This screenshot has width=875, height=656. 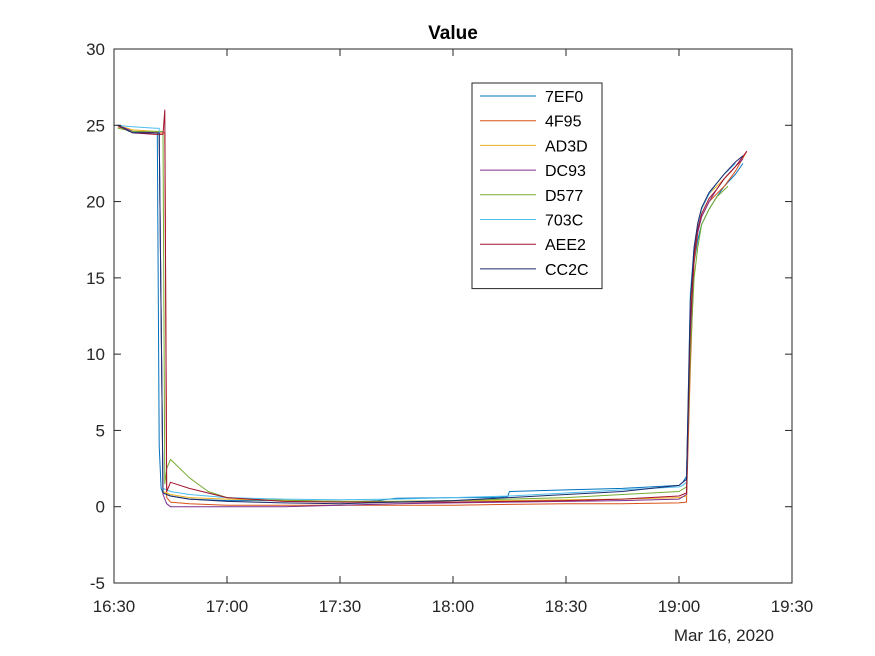 What do you see at coordinates (453, 606) in the screenshot?
I see `x-tick-label: 18:00` at bounding box center [453, 606].